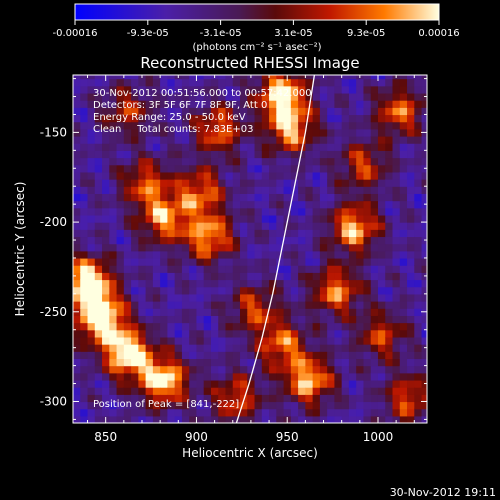  I want to click on x-tick-label: 900, so click(196, 437).